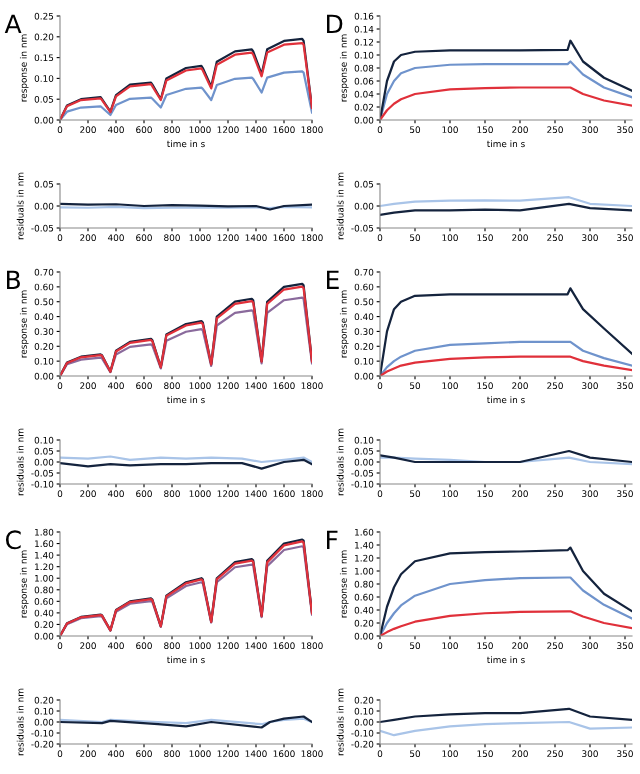  What do you see at coordinates (13, 23) in the screenshot?
I see `chart-title: A` at bounding box center [13, 23].